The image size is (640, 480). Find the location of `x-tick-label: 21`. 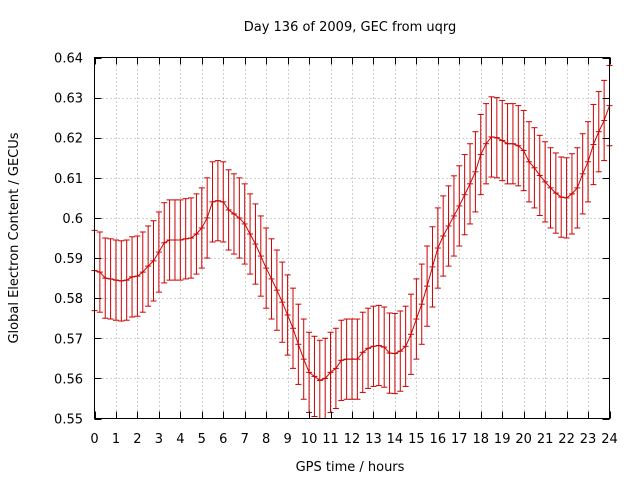

x-tick-label: 21 is located at coordinates (545, 439).